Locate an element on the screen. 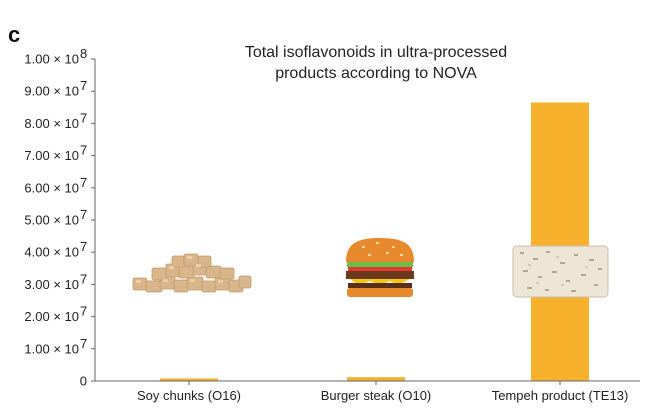 Image resolution: width=660 pixels, height=413 pixels. x-category-label: Tempeh product (TE13) is located at coordinates (560, 395).